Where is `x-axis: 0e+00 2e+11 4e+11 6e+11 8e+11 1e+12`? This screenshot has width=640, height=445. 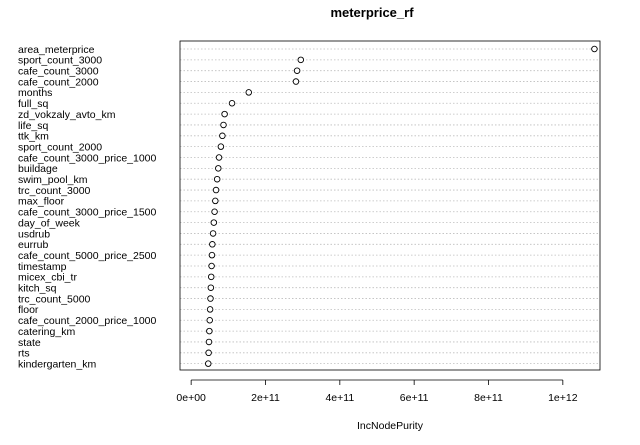 x-axis: 0e+00 2e+11 4e+11 6e+11 8e+11 1e+12 is located at coordinates (377, 391).